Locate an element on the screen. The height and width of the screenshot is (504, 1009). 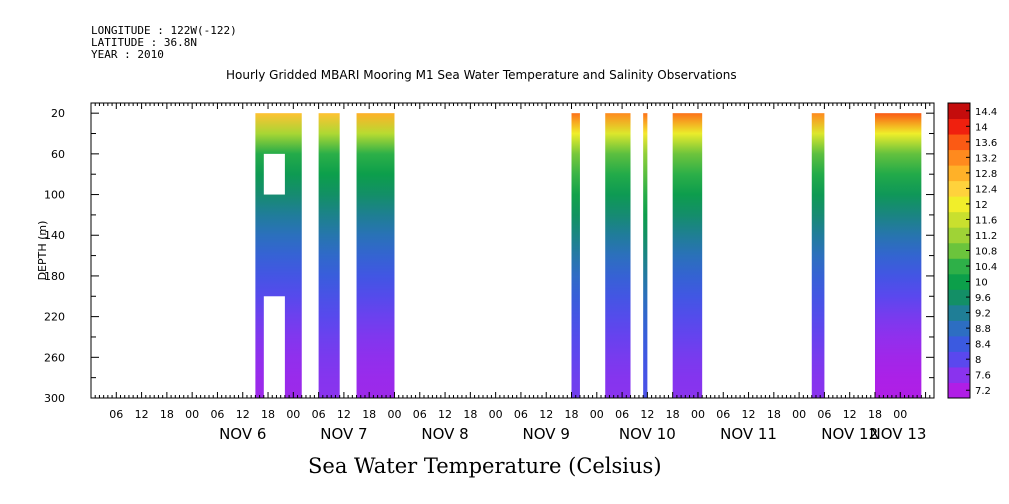
colorbar-label: 12.4 is located at coordinates (986, 189).